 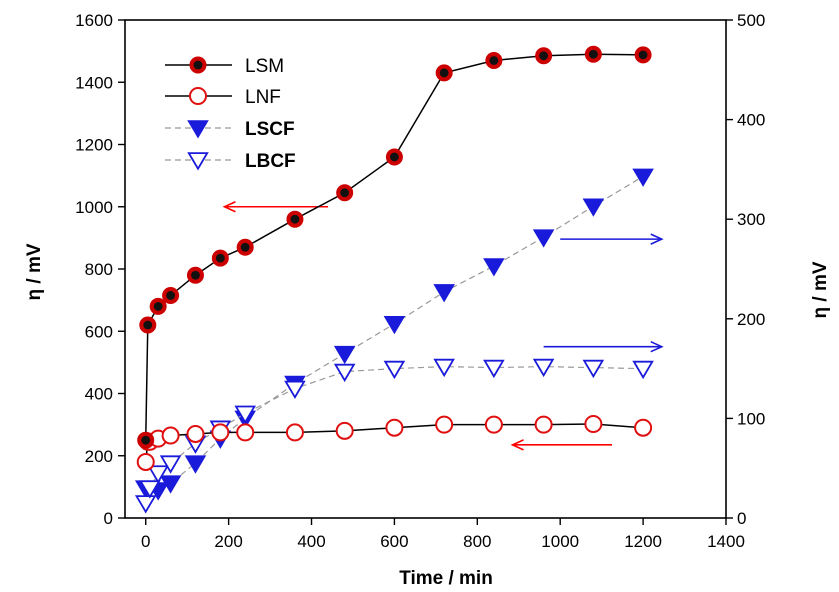 I want to click on x-tick-label: 1400, so click(x=726, y=541).